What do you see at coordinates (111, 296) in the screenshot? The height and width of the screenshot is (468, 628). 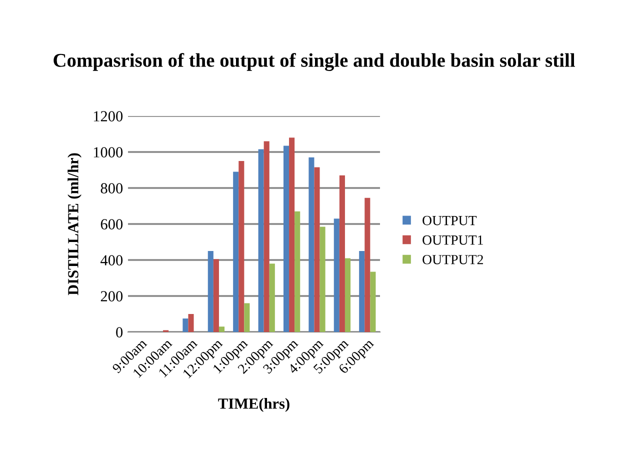 I see `y-tick-label: 200` at bounding box center [111, 296].